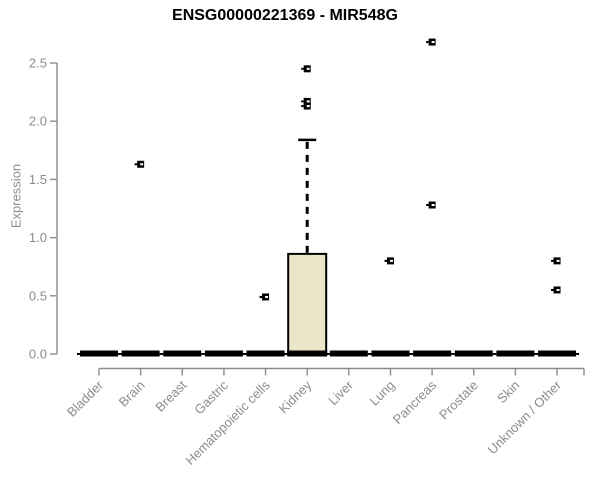 The height and width of the screenshot is (500, 600). What do you see at coordinates (285, 15) in the screenshot?
I see `chart-title: ENSG00000221369 - MIR548G` at bounding box center [285, 15].